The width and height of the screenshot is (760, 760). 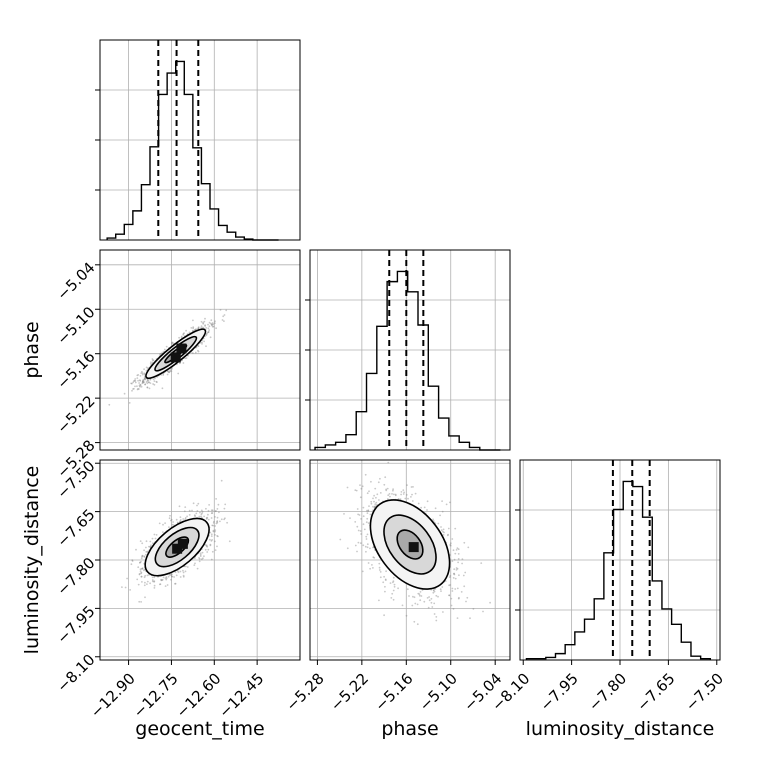 What do you see at coordinates (200, 350) in the screenshot?
I see `panel-background` at bounding box center [200, 350].